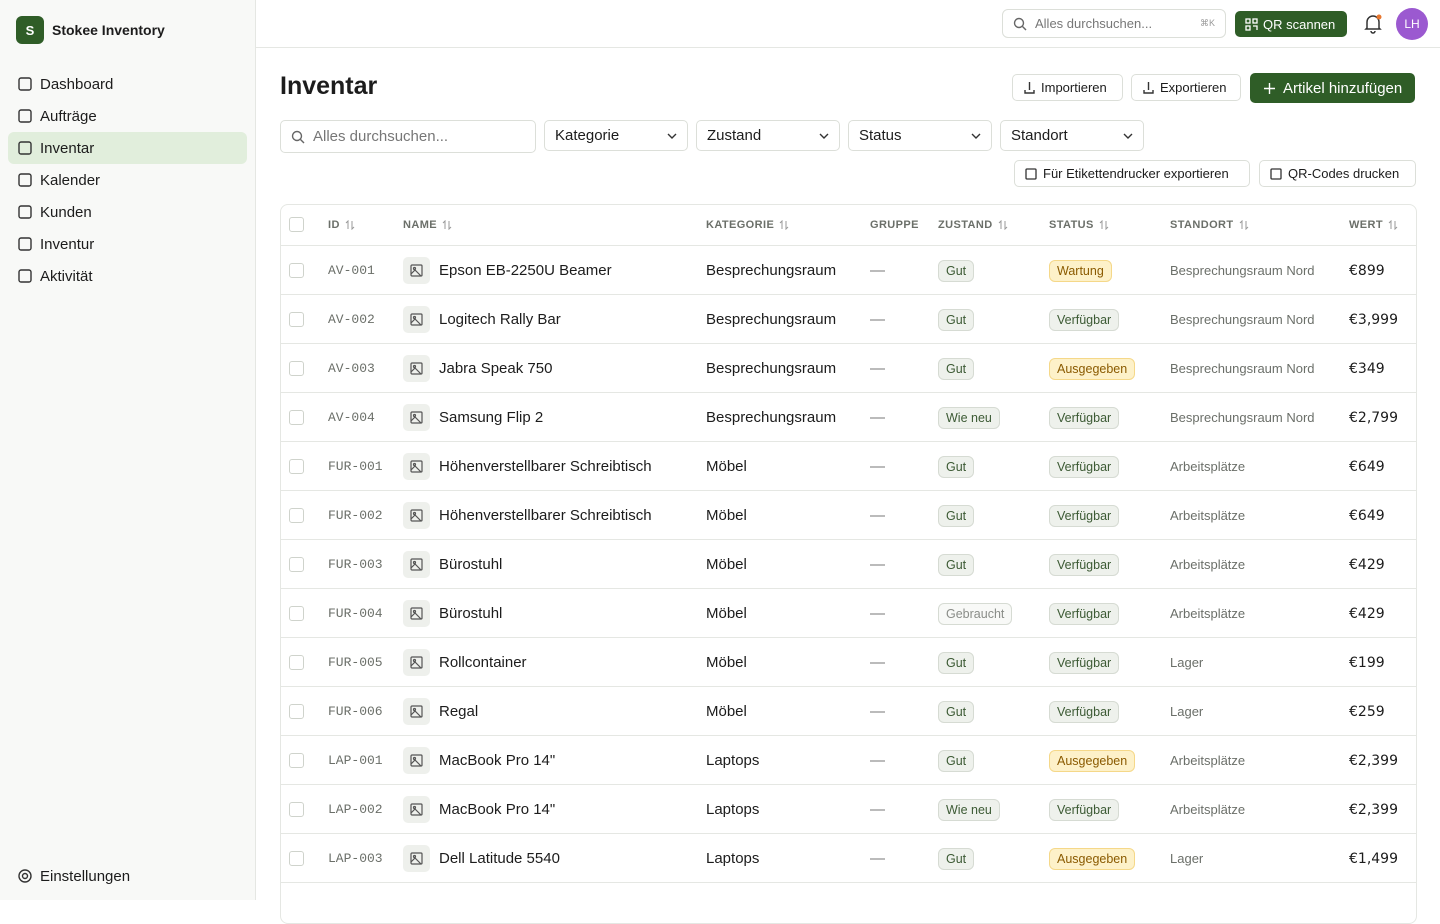 This screenshot has height=924, width=1440. What do you see at coordinates (296, 224) in the screenshot?
I see `select-all` at bounding box center [296, 224].